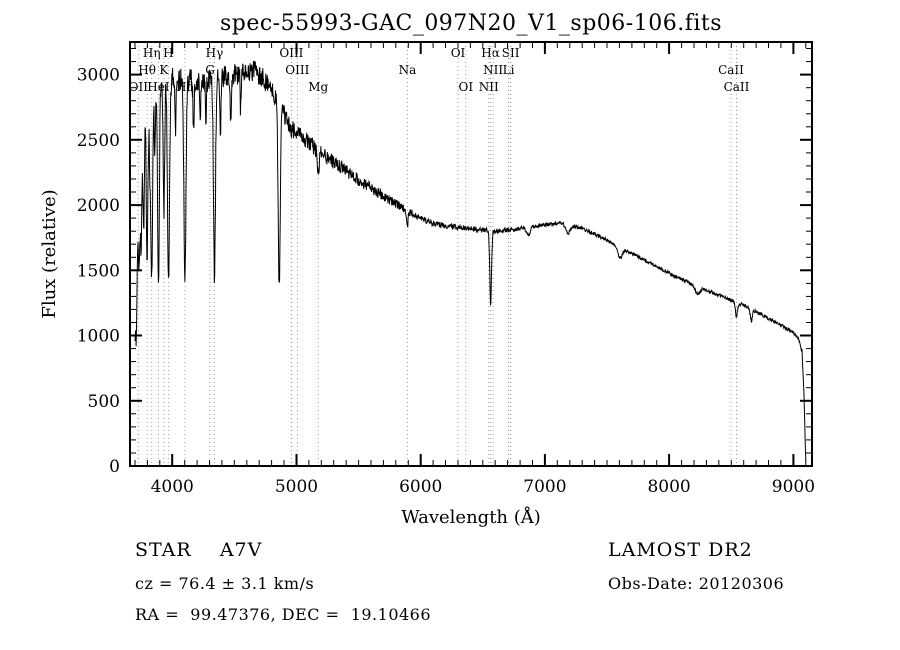 The height and width of the screenshot is (650, 900). Describe the element at coordinates (104, 402) in the screenshot. I see `y-tick-label: 500` at that location.